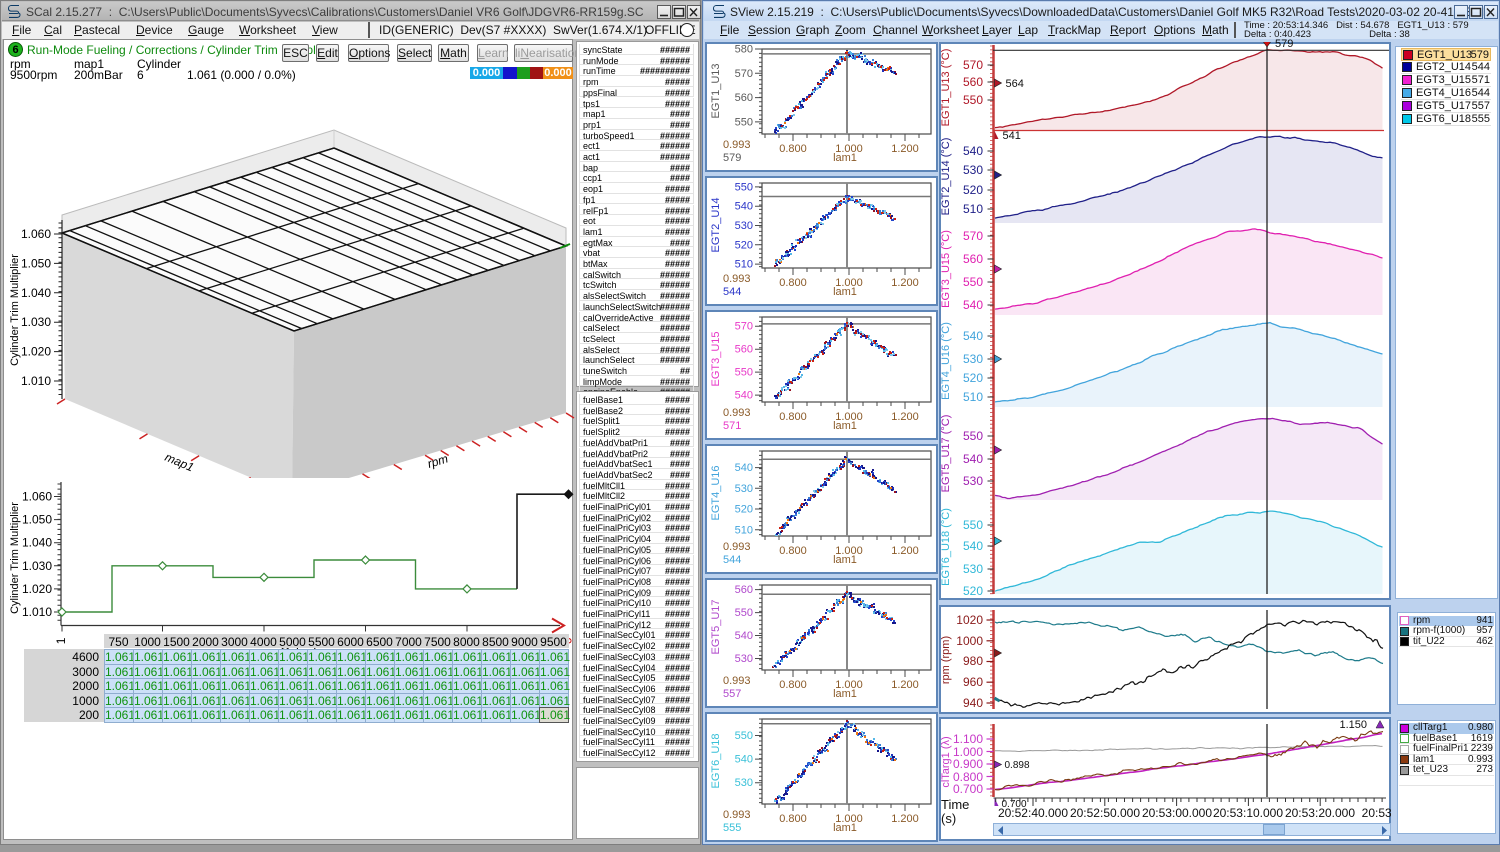 Image resolution: width=1500 pixels, height=852 pixels. What do you see at coordinates (948, 818) in the screenshot?
I see `svg-text: (s)` at bounding box center [948, 818].